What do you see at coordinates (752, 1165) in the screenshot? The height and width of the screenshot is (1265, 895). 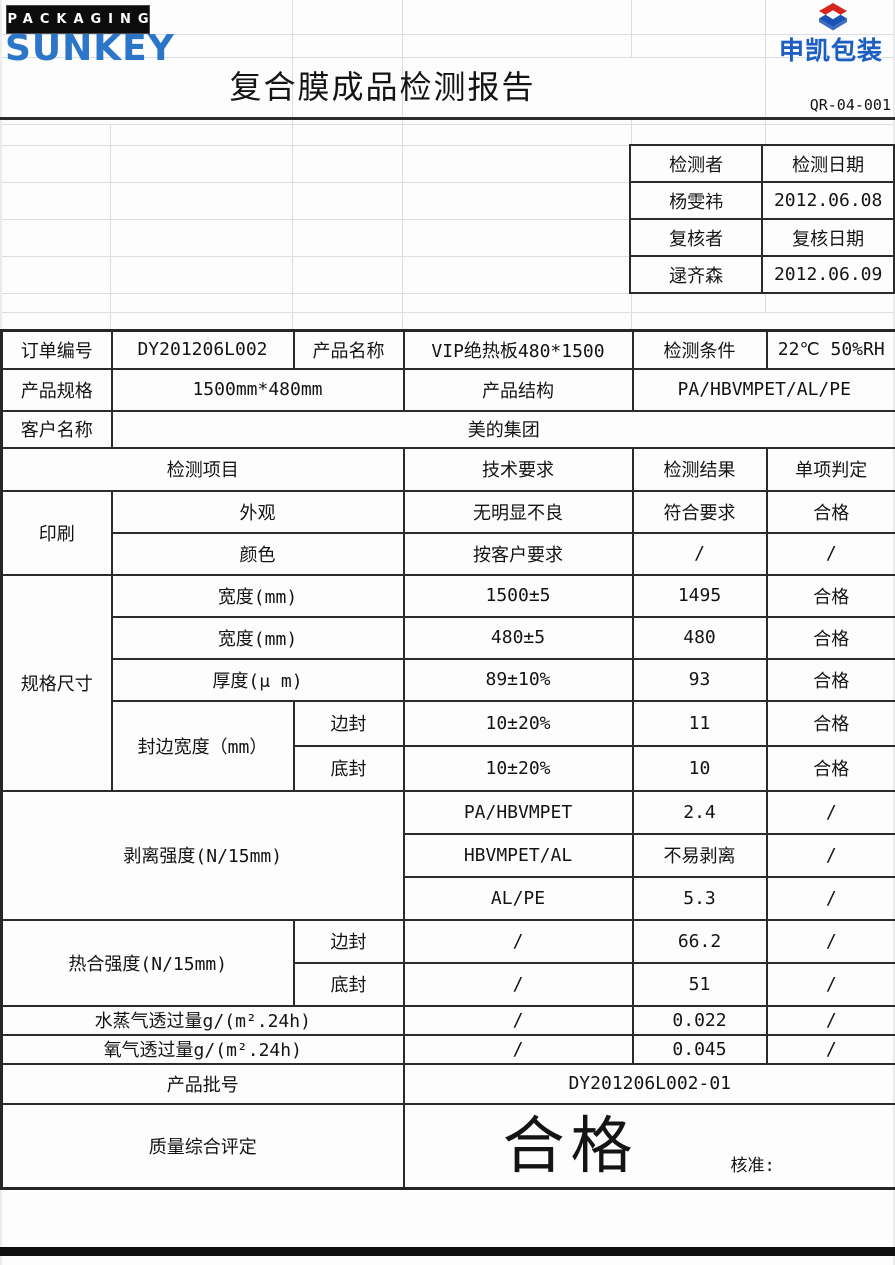 I see `approval-label: 核准:` at bounding box center [752, 1165].